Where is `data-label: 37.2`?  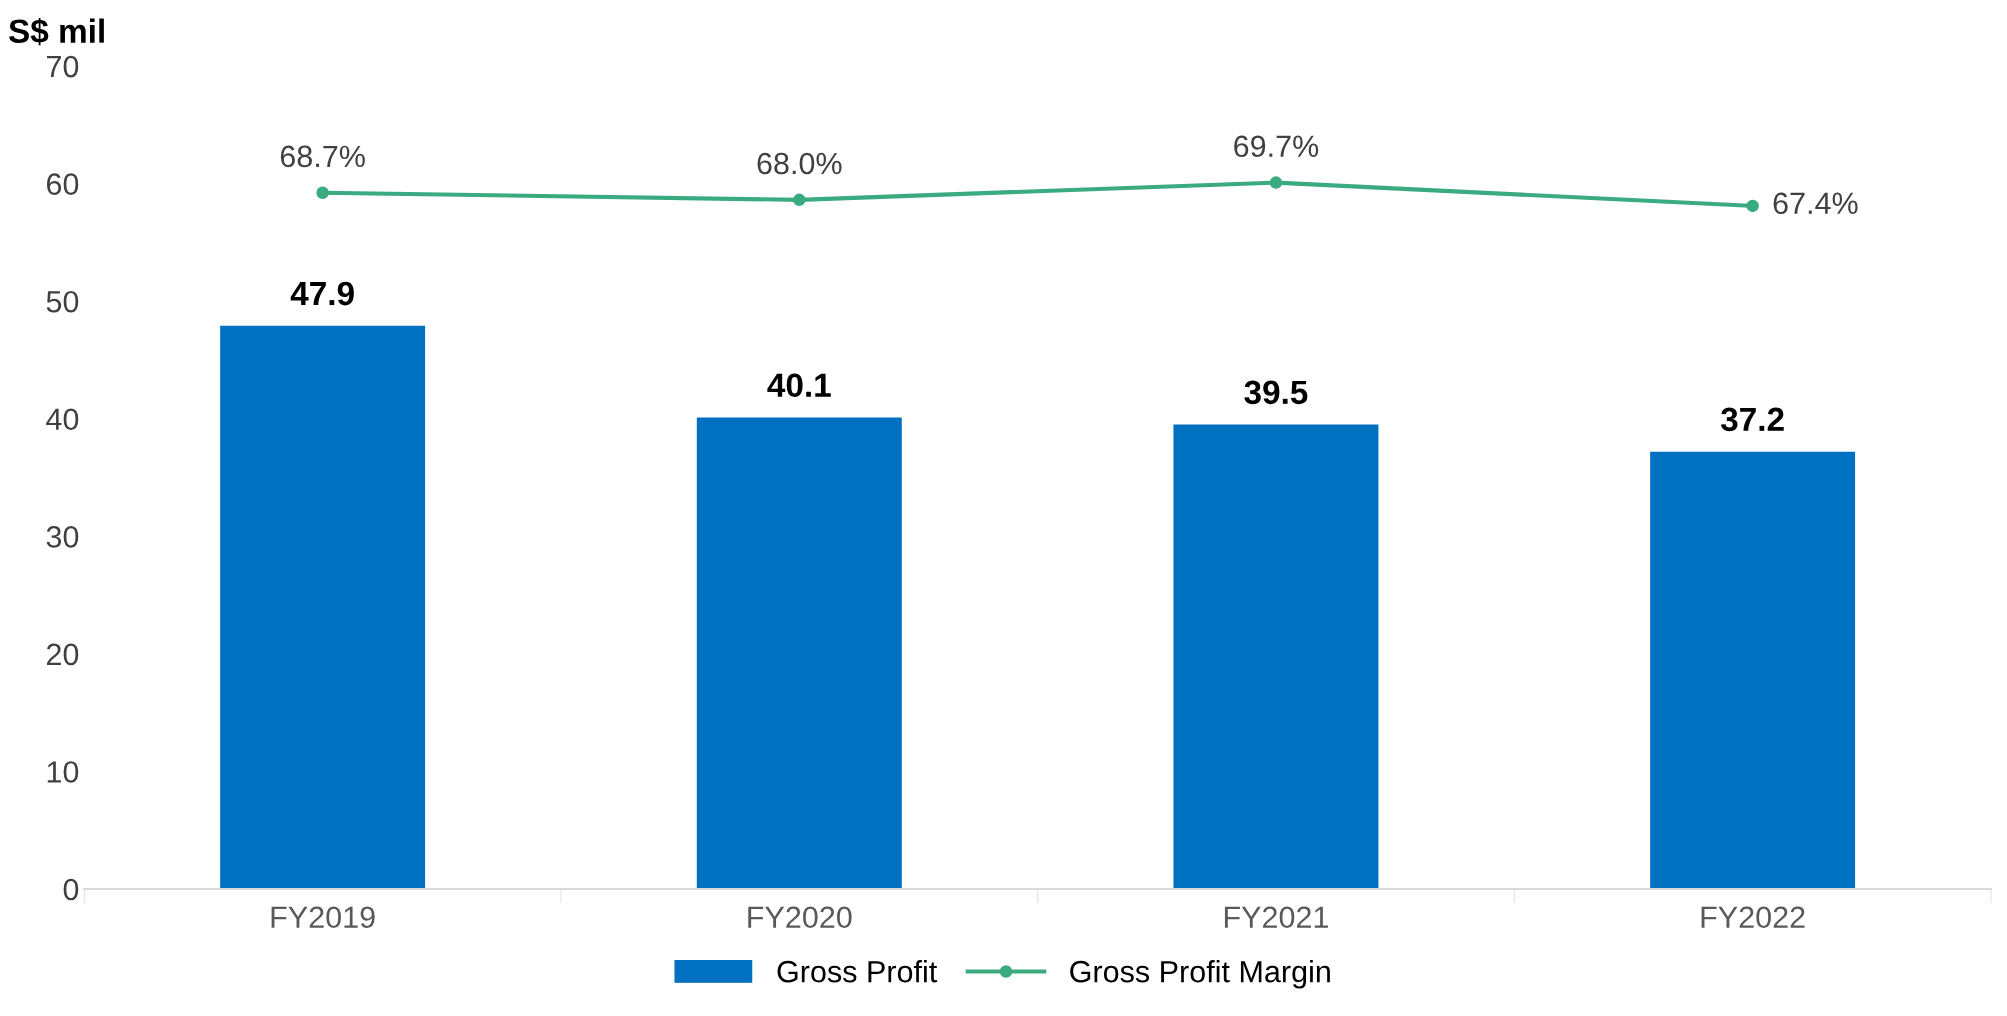 data-label: 37.2 is located at coordinates (1752, 419).